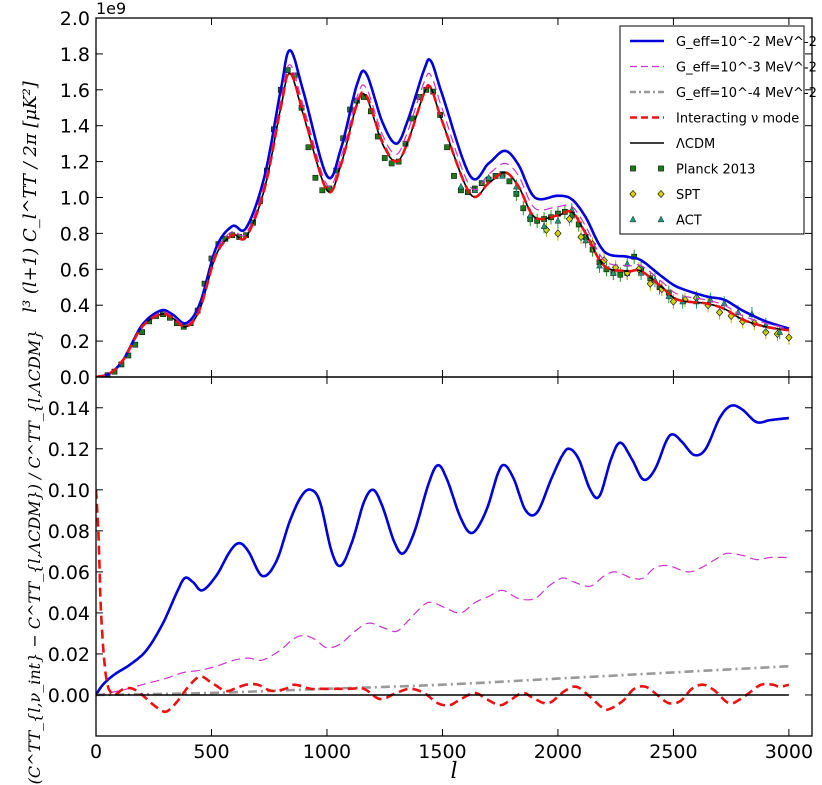 The width and height of the screenshot is (822, 785). I want to click on x-axis-label: l, so click(453, 771).